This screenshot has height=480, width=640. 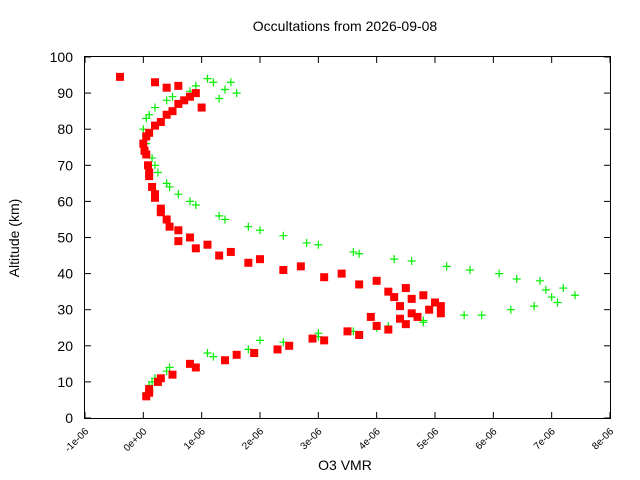 What do you see at coordinates (65, 165) in the screenshot?
I see `y-tick-label: 70` at bounding box center [65, 165].